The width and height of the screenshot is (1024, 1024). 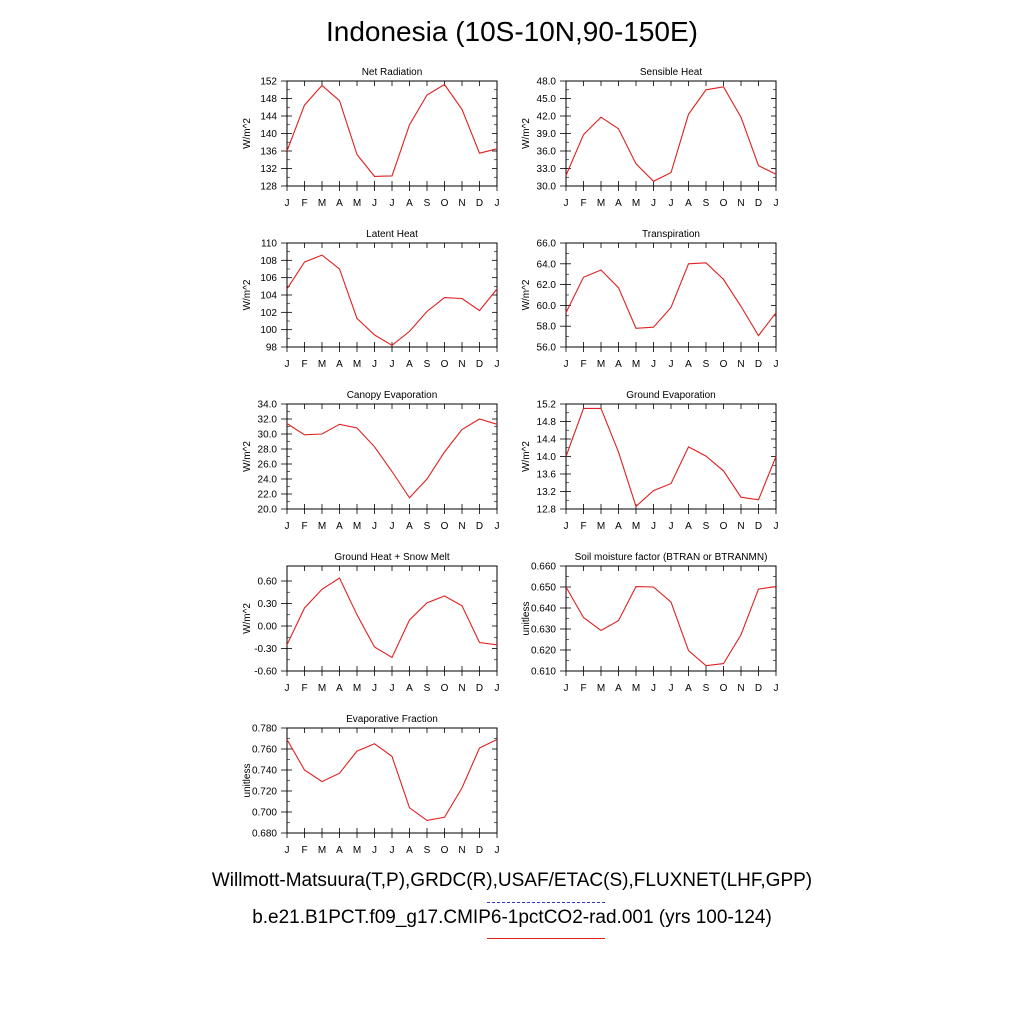 I want to click on y-tick-label: 136, so click(x=268, y=152).